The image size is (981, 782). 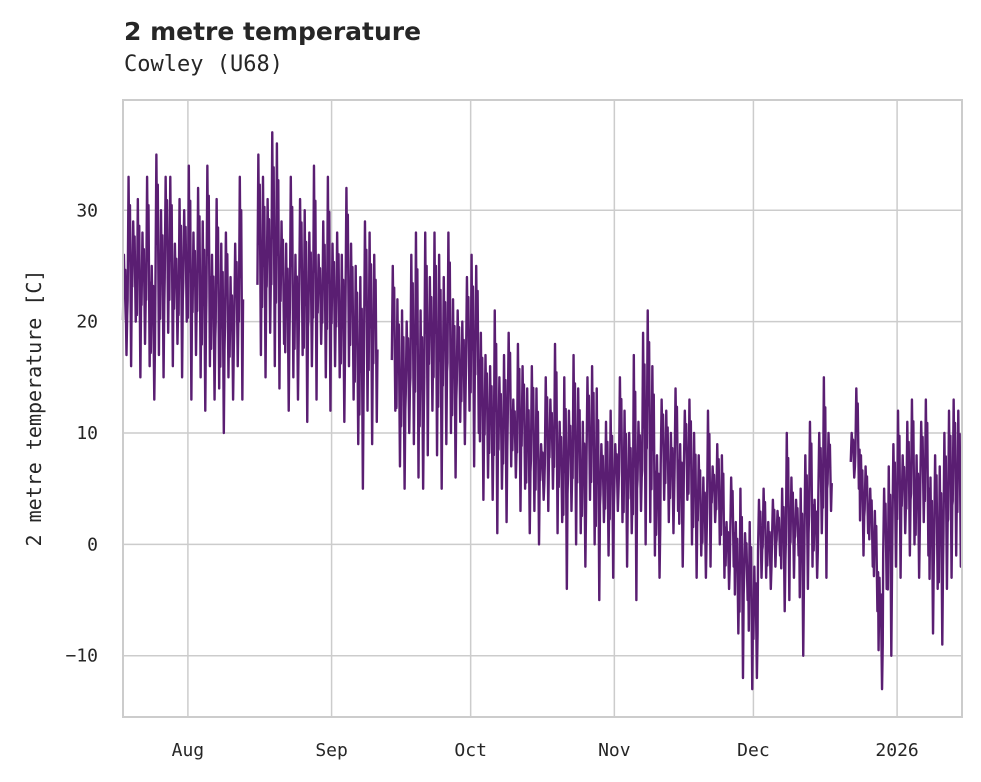 I want to click on y-tick-label: −10, so click(x=81, y=656).